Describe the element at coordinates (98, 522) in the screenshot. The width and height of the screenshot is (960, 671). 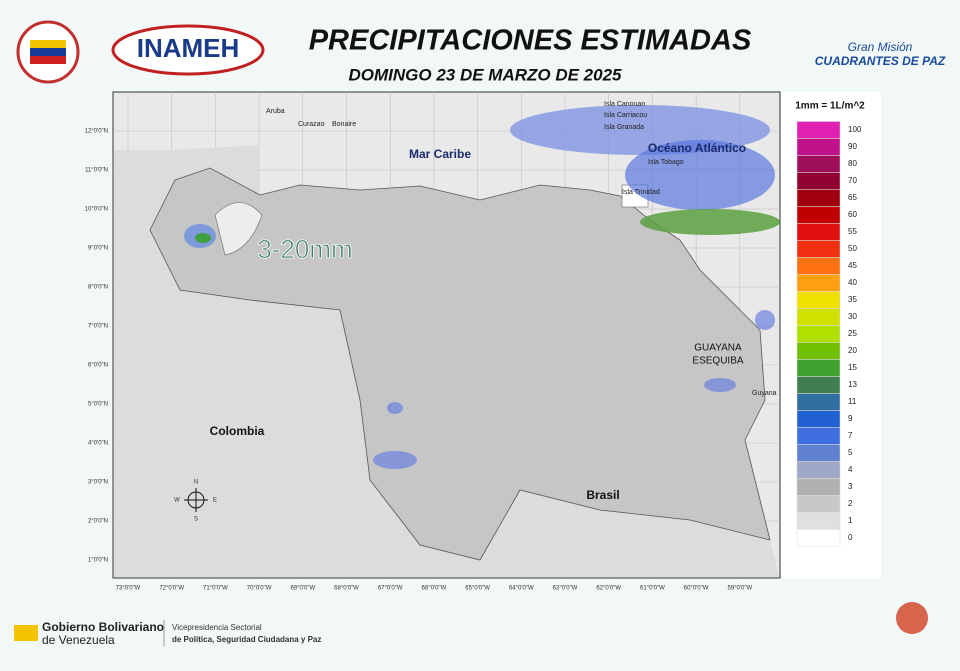
I see `lat-tick-label: 2°0'0"N` at that location.